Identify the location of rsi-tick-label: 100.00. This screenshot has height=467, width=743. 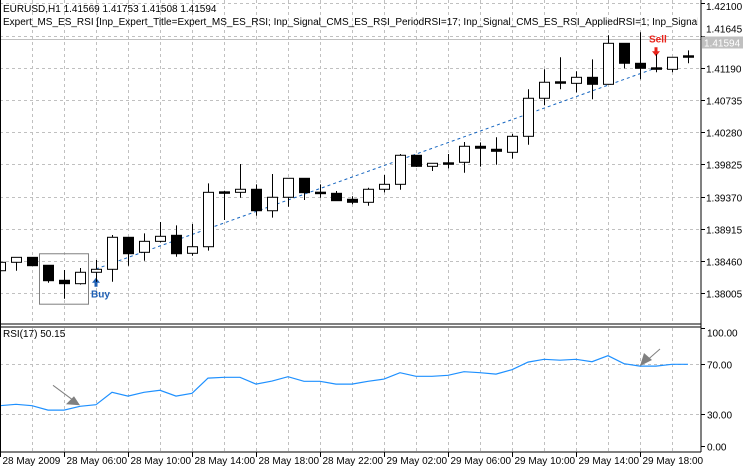
(722, 334).